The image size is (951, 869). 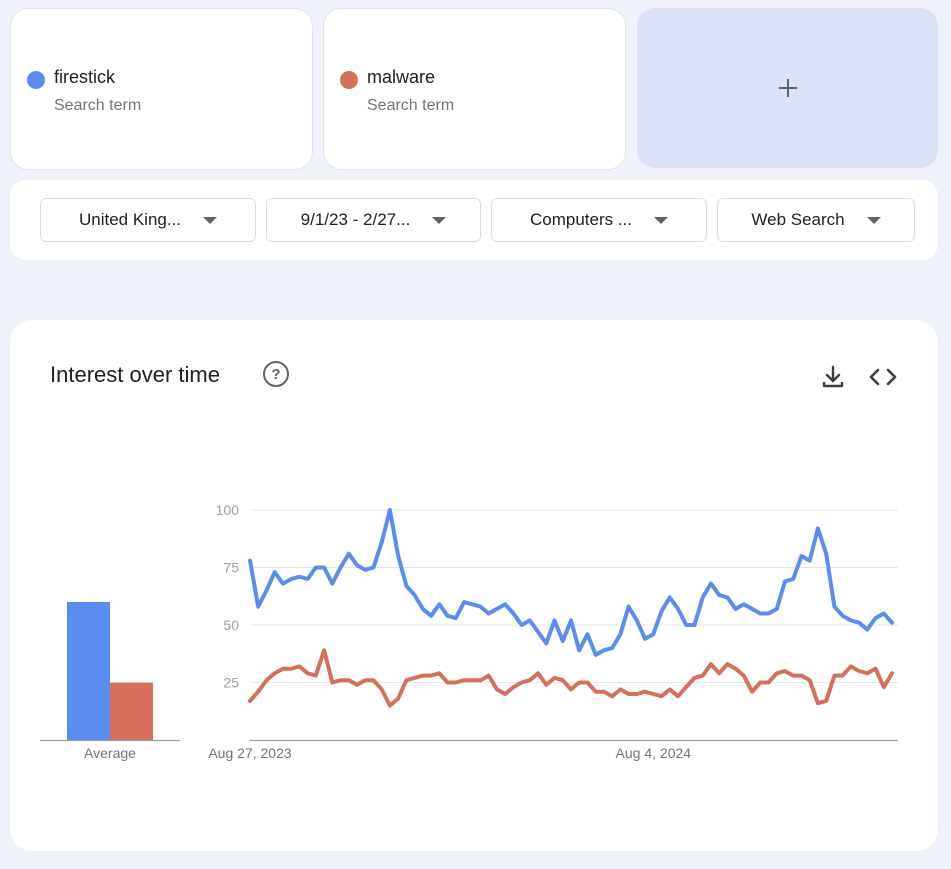 I want to click on embed-code-icon, so click(x=883, y=377).